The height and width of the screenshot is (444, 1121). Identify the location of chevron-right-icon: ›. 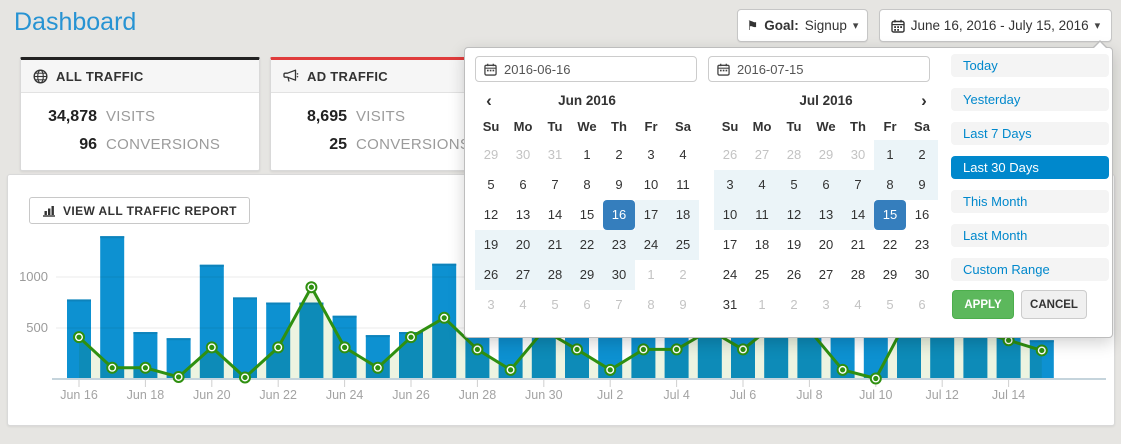
(924, 100).